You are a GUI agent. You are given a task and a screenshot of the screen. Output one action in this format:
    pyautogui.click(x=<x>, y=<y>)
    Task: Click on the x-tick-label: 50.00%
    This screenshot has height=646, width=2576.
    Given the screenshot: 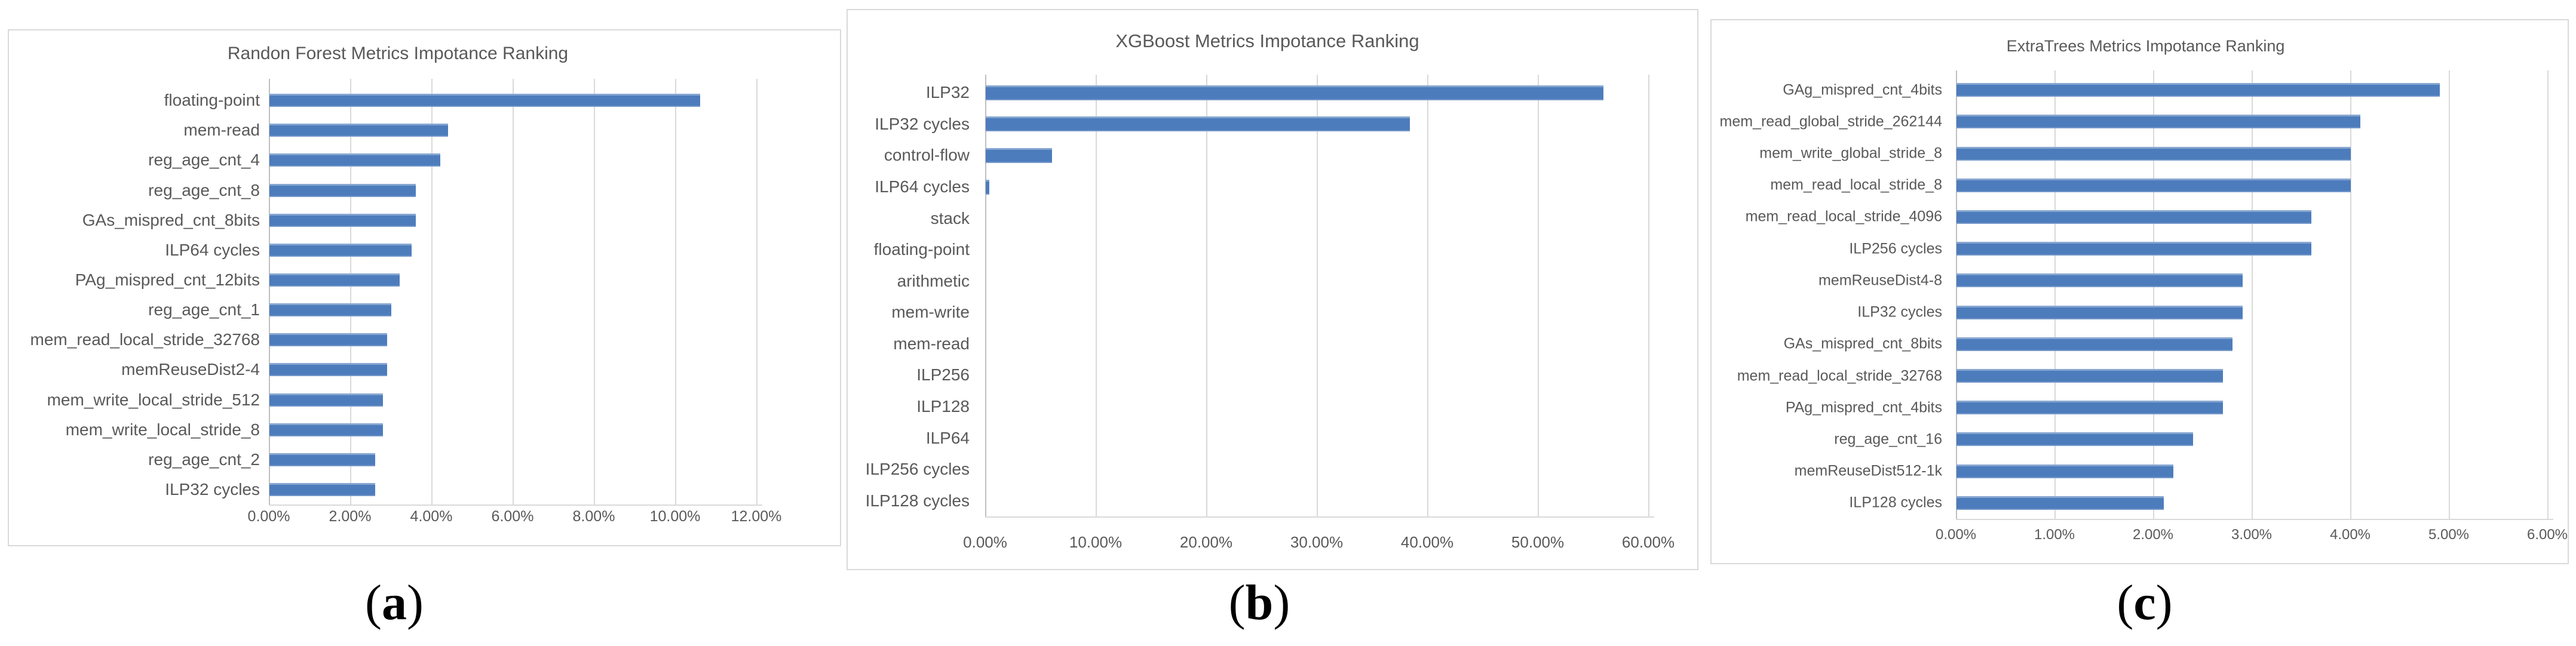 What is the action you would take?
    pyautogui.click(x=1538, y=542)
    